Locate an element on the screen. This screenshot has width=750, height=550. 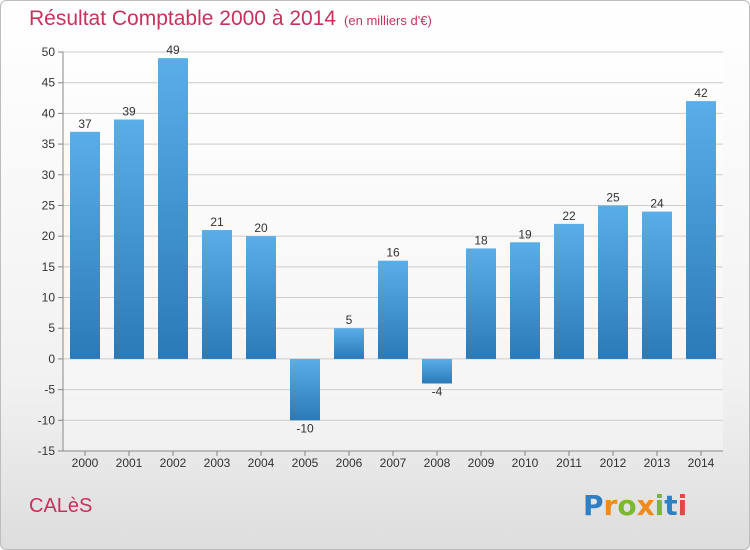
x-tick-label: 2001 is located at coordinates (129, 463).